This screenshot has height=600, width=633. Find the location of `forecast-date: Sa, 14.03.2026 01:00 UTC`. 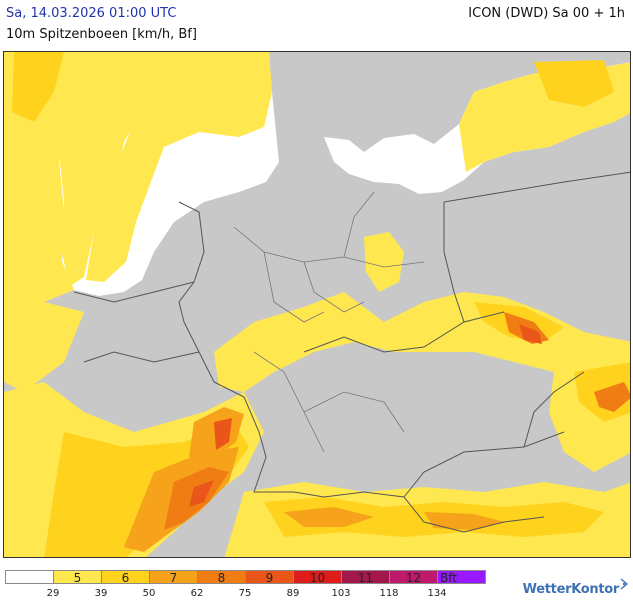

forecast-date: Sa, 14.03.2026 01:00 UTC is located at coordinates (91, 13).